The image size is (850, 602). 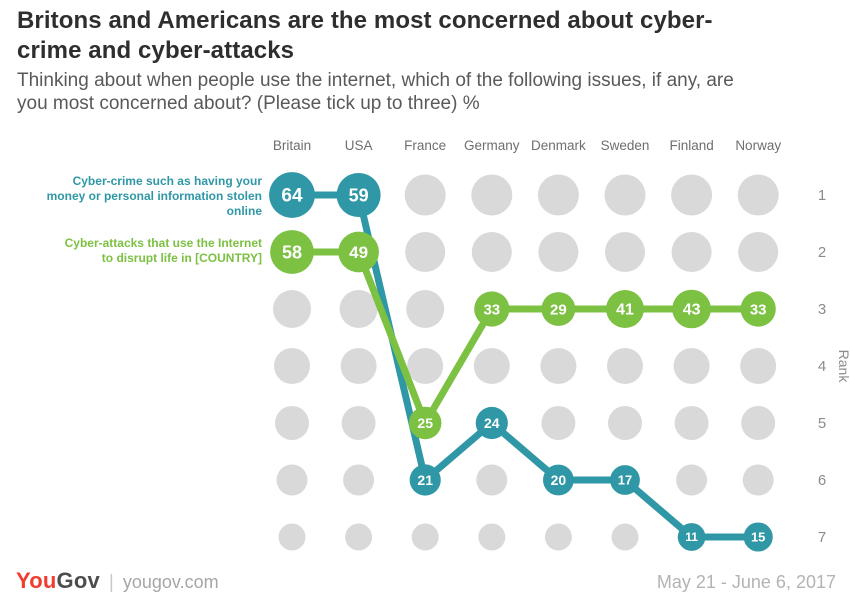 What do you see at coordinates (117, 581) in the screenshot?
I see `footer-branding: YouGov | yougov.com` at bounding box center [117, 581].